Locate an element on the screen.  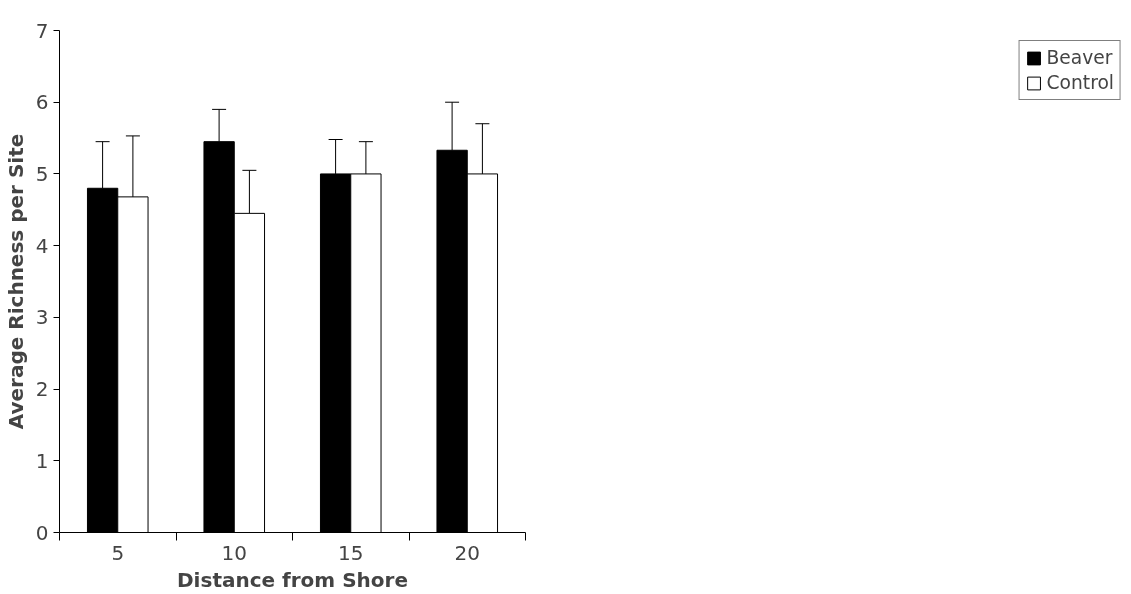
y-tick-label: 3 is located at coordinates (42, 317).